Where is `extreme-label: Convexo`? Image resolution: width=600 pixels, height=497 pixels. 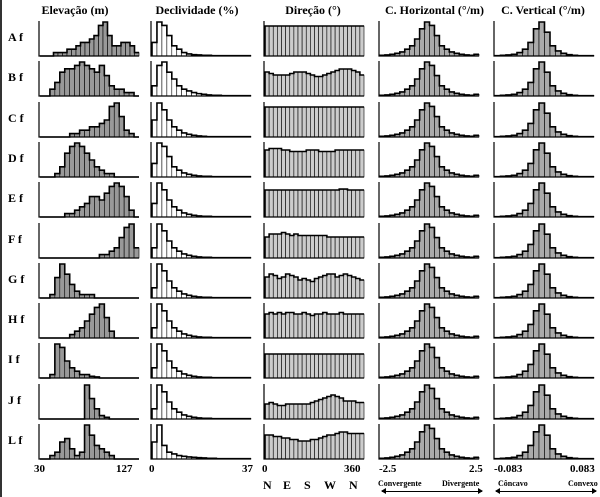
extreme-label: Convexo is located at coordinates (583, 483).